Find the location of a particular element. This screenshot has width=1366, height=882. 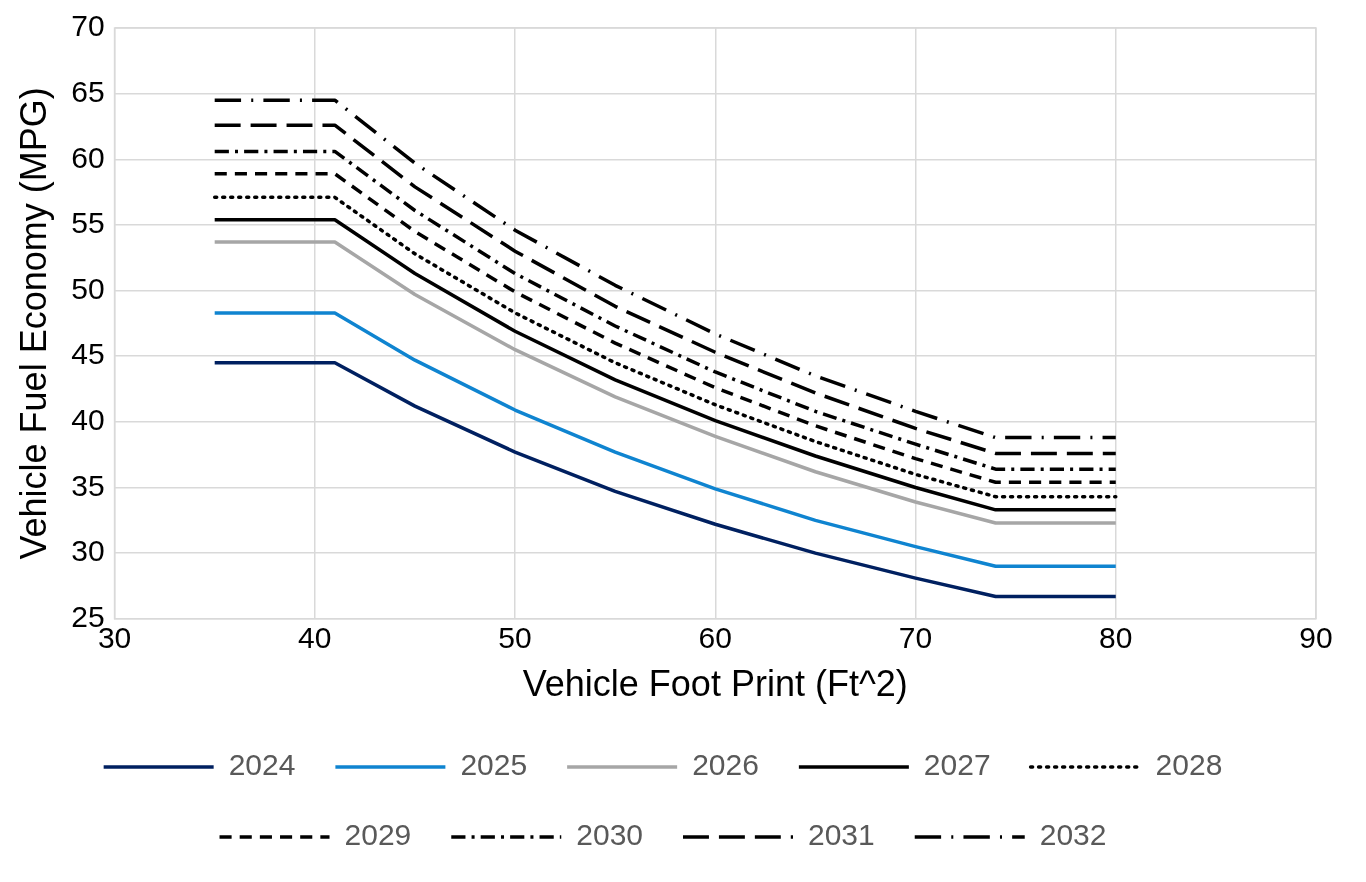

legend-label: 2027 is located at coordinates (957, 765).